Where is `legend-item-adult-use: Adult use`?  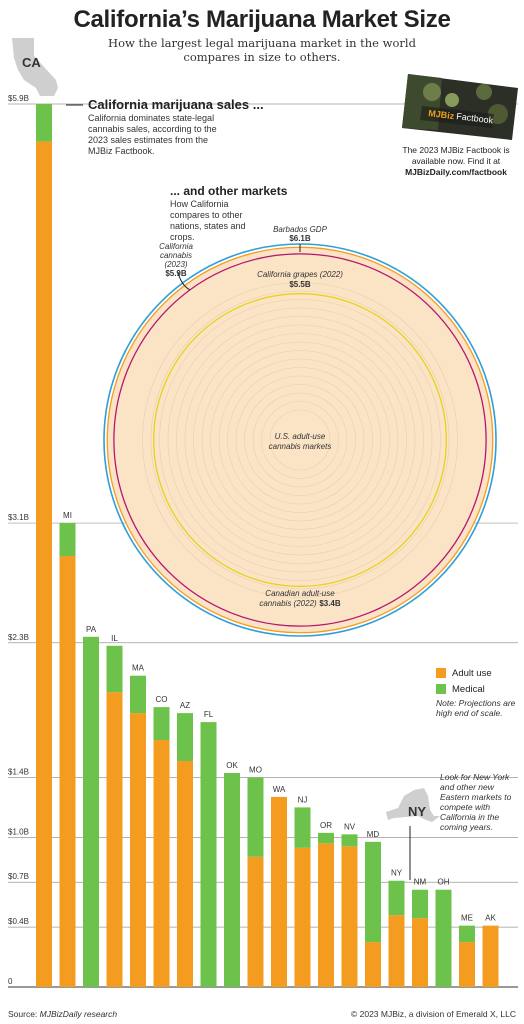 legend-item-adult-use: Adult use is located at coordinates (464, 673).